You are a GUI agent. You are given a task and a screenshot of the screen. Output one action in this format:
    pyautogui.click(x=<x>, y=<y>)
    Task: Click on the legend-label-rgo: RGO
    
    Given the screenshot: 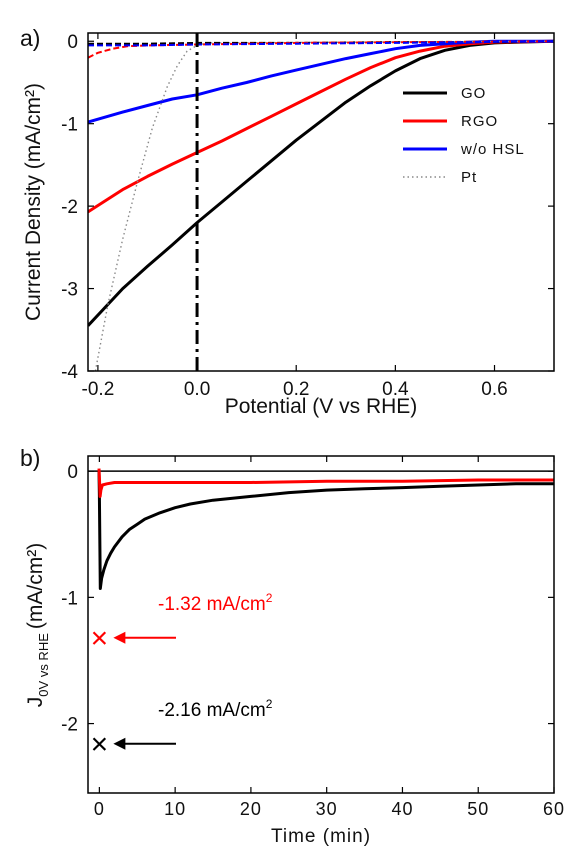 What is the action you would take?
    pyautogui.click(x=479, y=121)
    